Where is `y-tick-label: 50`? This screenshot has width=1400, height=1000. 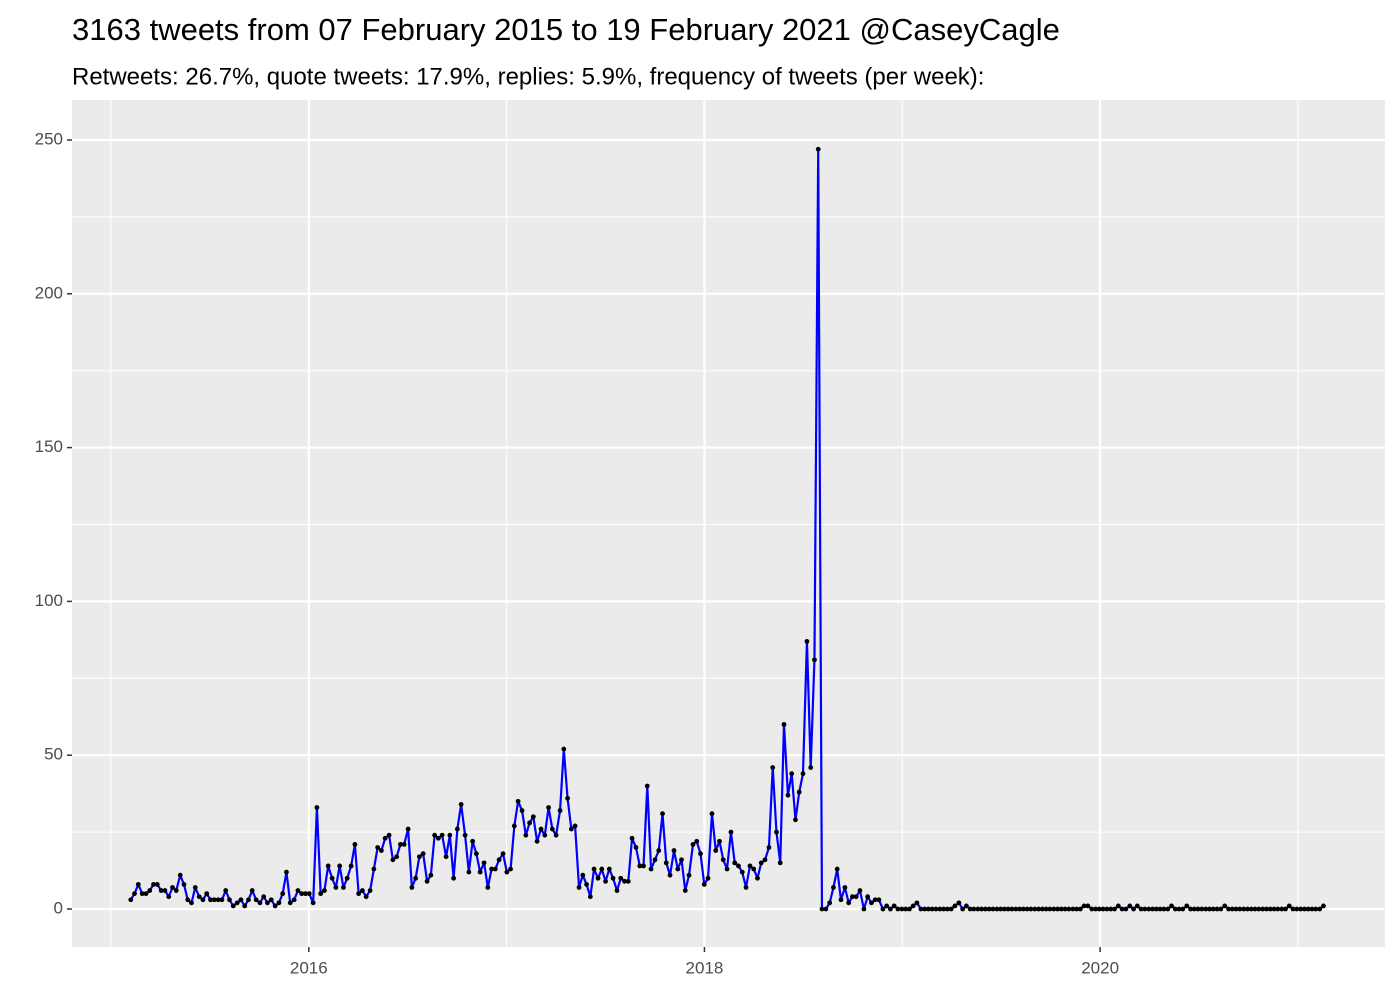 y-tick-label: 50 is located at coordinates (53, 754).